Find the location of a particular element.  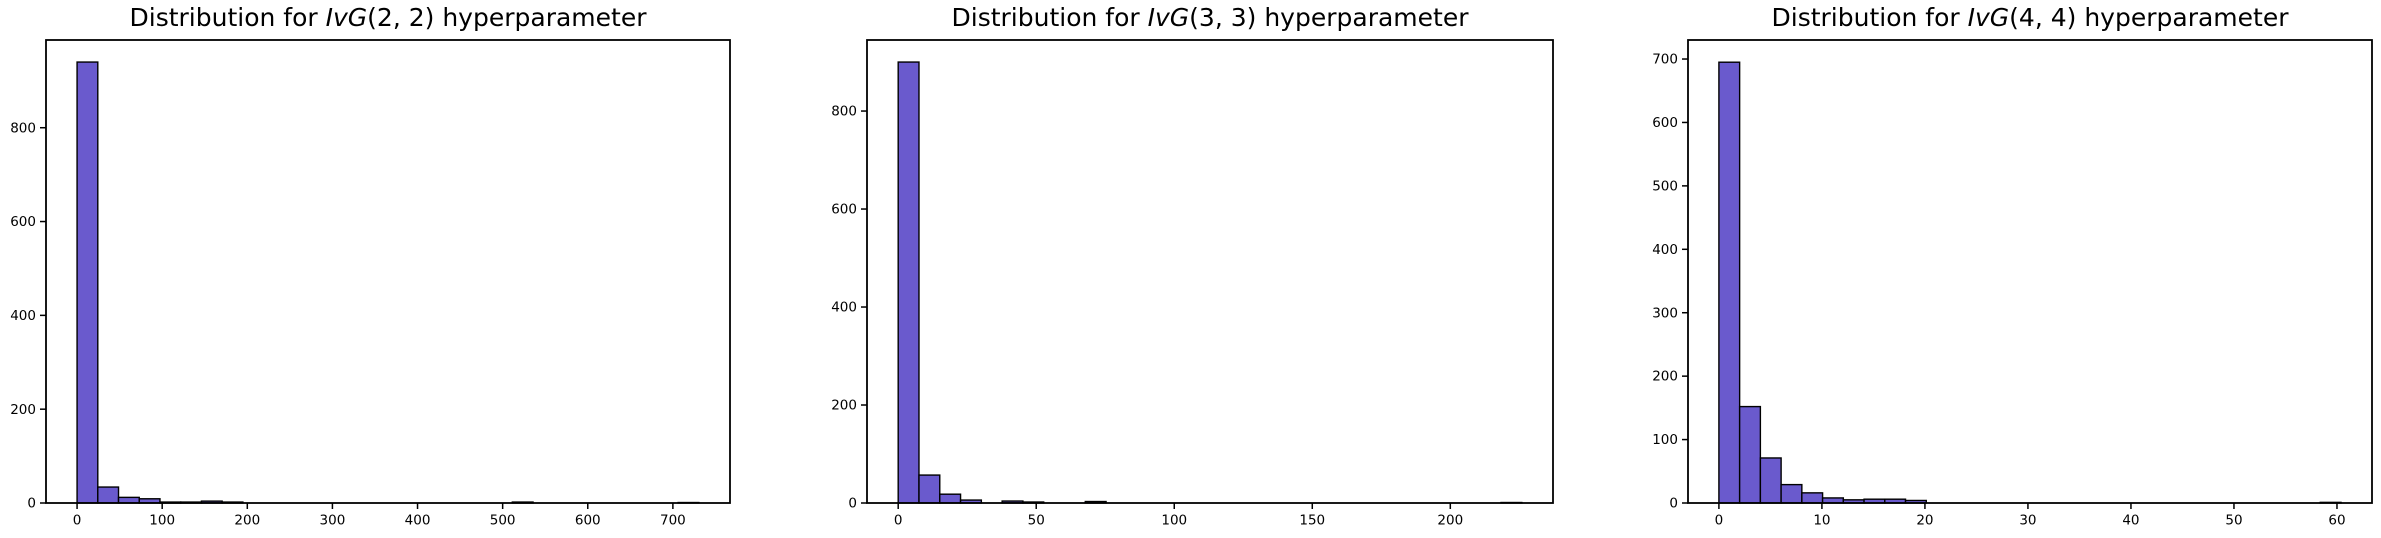

title-suffix: (4, 4) hyperparameter is located at coordinates (2149, 17).